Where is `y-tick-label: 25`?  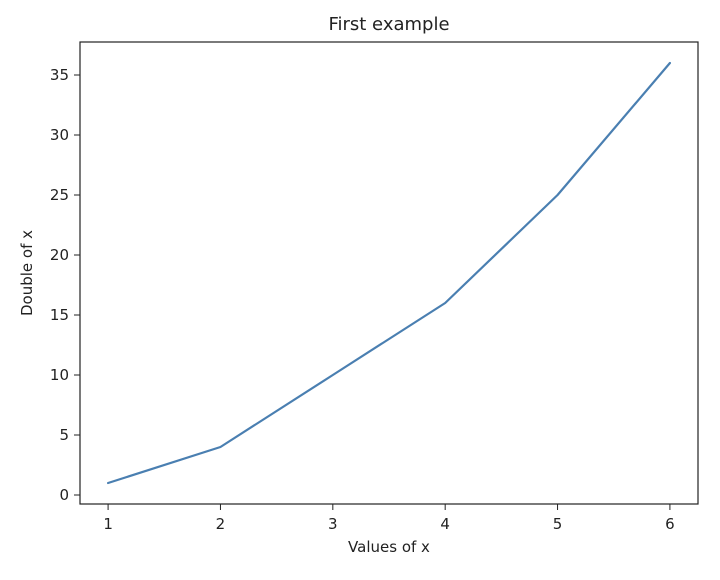
y-tick-label: 25 is located at coordinates (59, 195).